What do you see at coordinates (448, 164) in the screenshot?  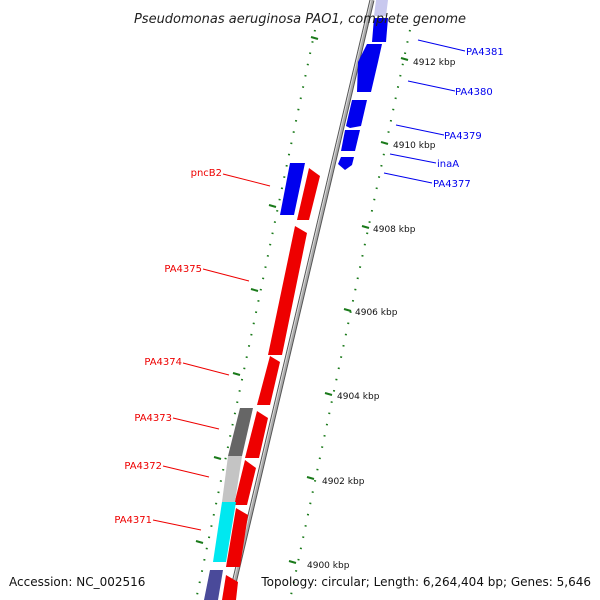 I see `gene-label-inaA: inaA` at bounding box center [448, 164].